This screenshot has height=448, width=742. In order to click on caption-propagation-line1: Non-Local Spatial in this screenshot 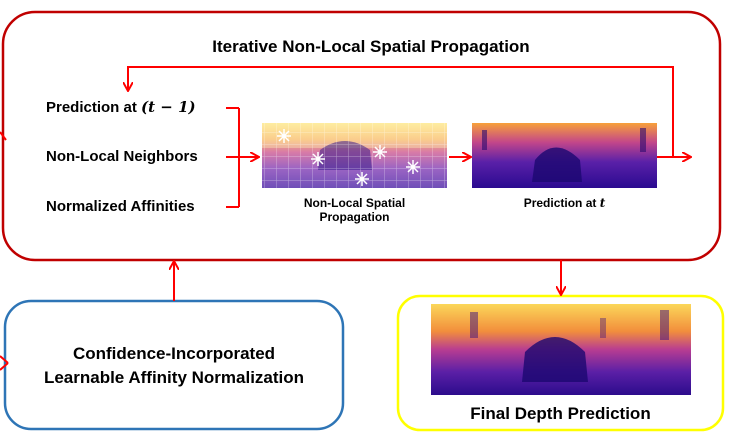, I will do `click(354, 203)`.